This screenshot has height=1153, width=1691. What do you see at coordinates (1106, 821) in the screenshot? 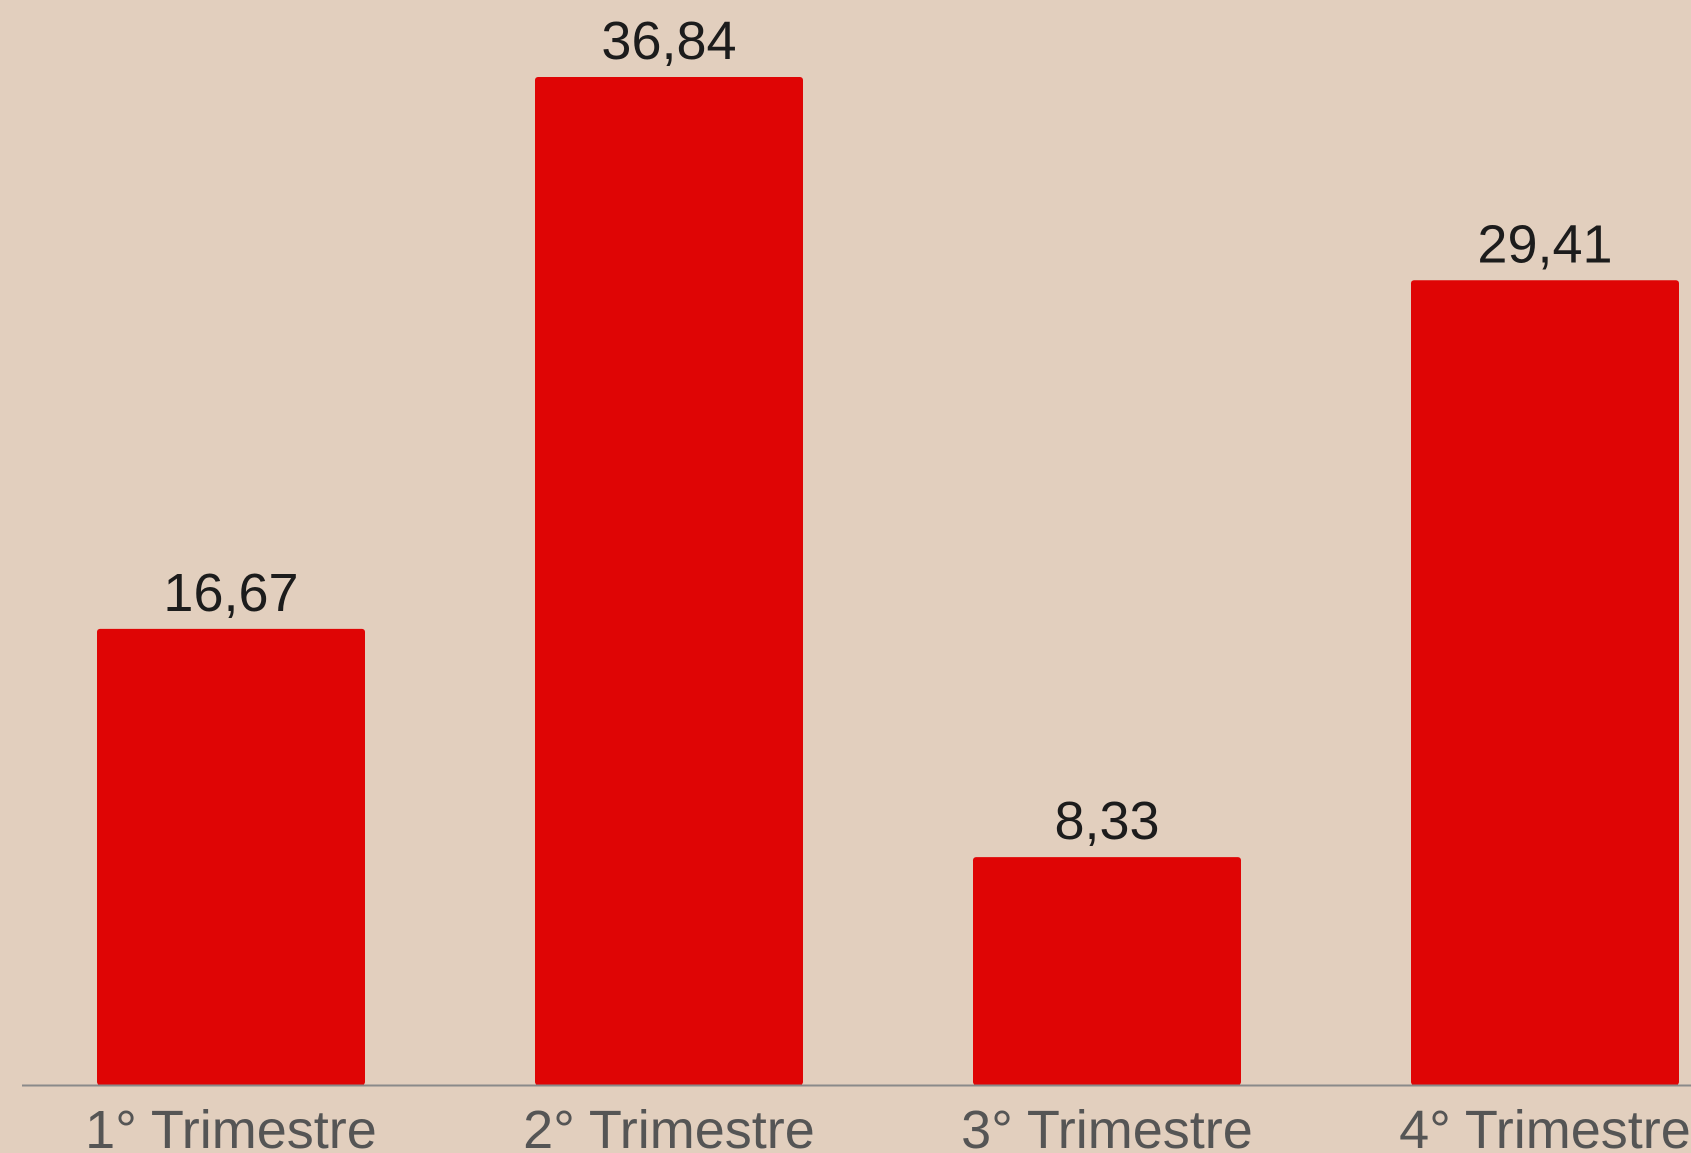
I see `value-label-3: 8,33` at bounding box center [1106, 821].